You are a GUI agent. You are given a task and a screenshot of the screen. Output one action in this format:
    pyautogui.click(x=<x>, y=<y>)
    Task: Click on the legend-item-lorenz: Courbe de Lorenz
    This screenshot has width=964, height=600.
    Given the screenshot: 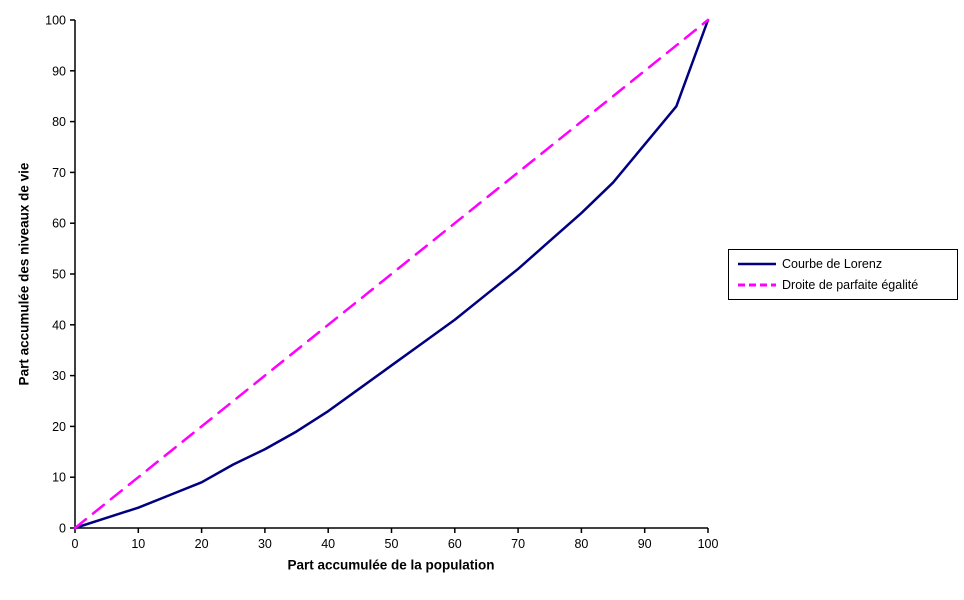 What is the action you would take?
    pyautogui.click(x=843, y=264)
    